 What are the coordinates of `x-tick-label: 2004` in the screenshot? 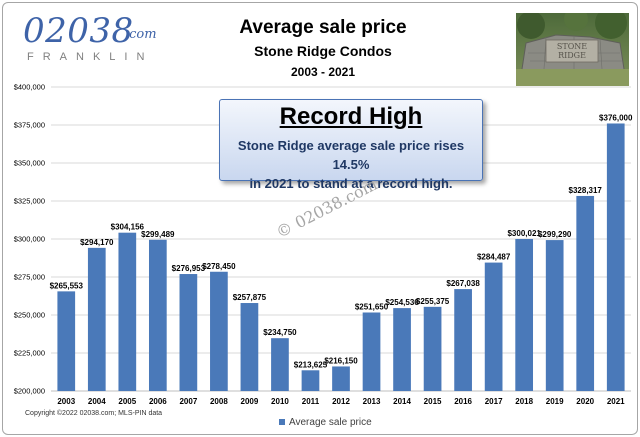 It's located at (97, 401).